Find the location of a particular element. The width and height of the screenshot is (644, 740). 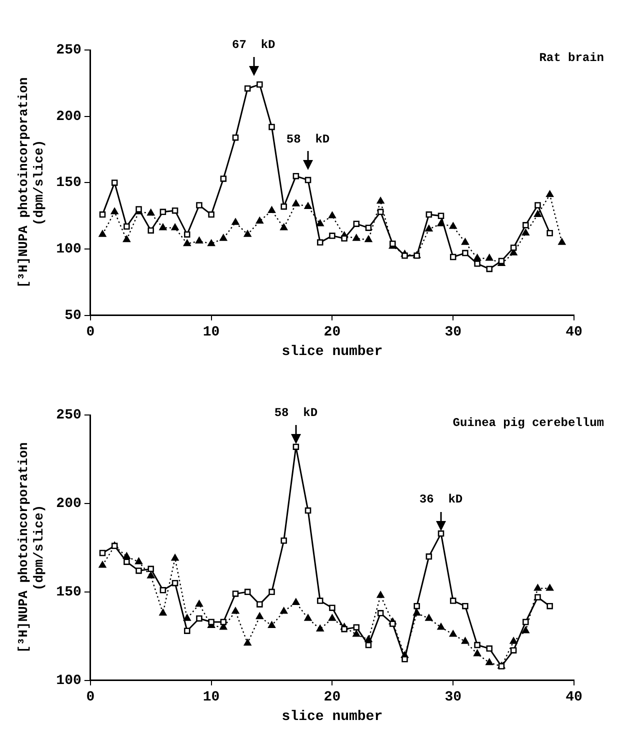

annotation: 67 kD is located at coordinates (254, 45).